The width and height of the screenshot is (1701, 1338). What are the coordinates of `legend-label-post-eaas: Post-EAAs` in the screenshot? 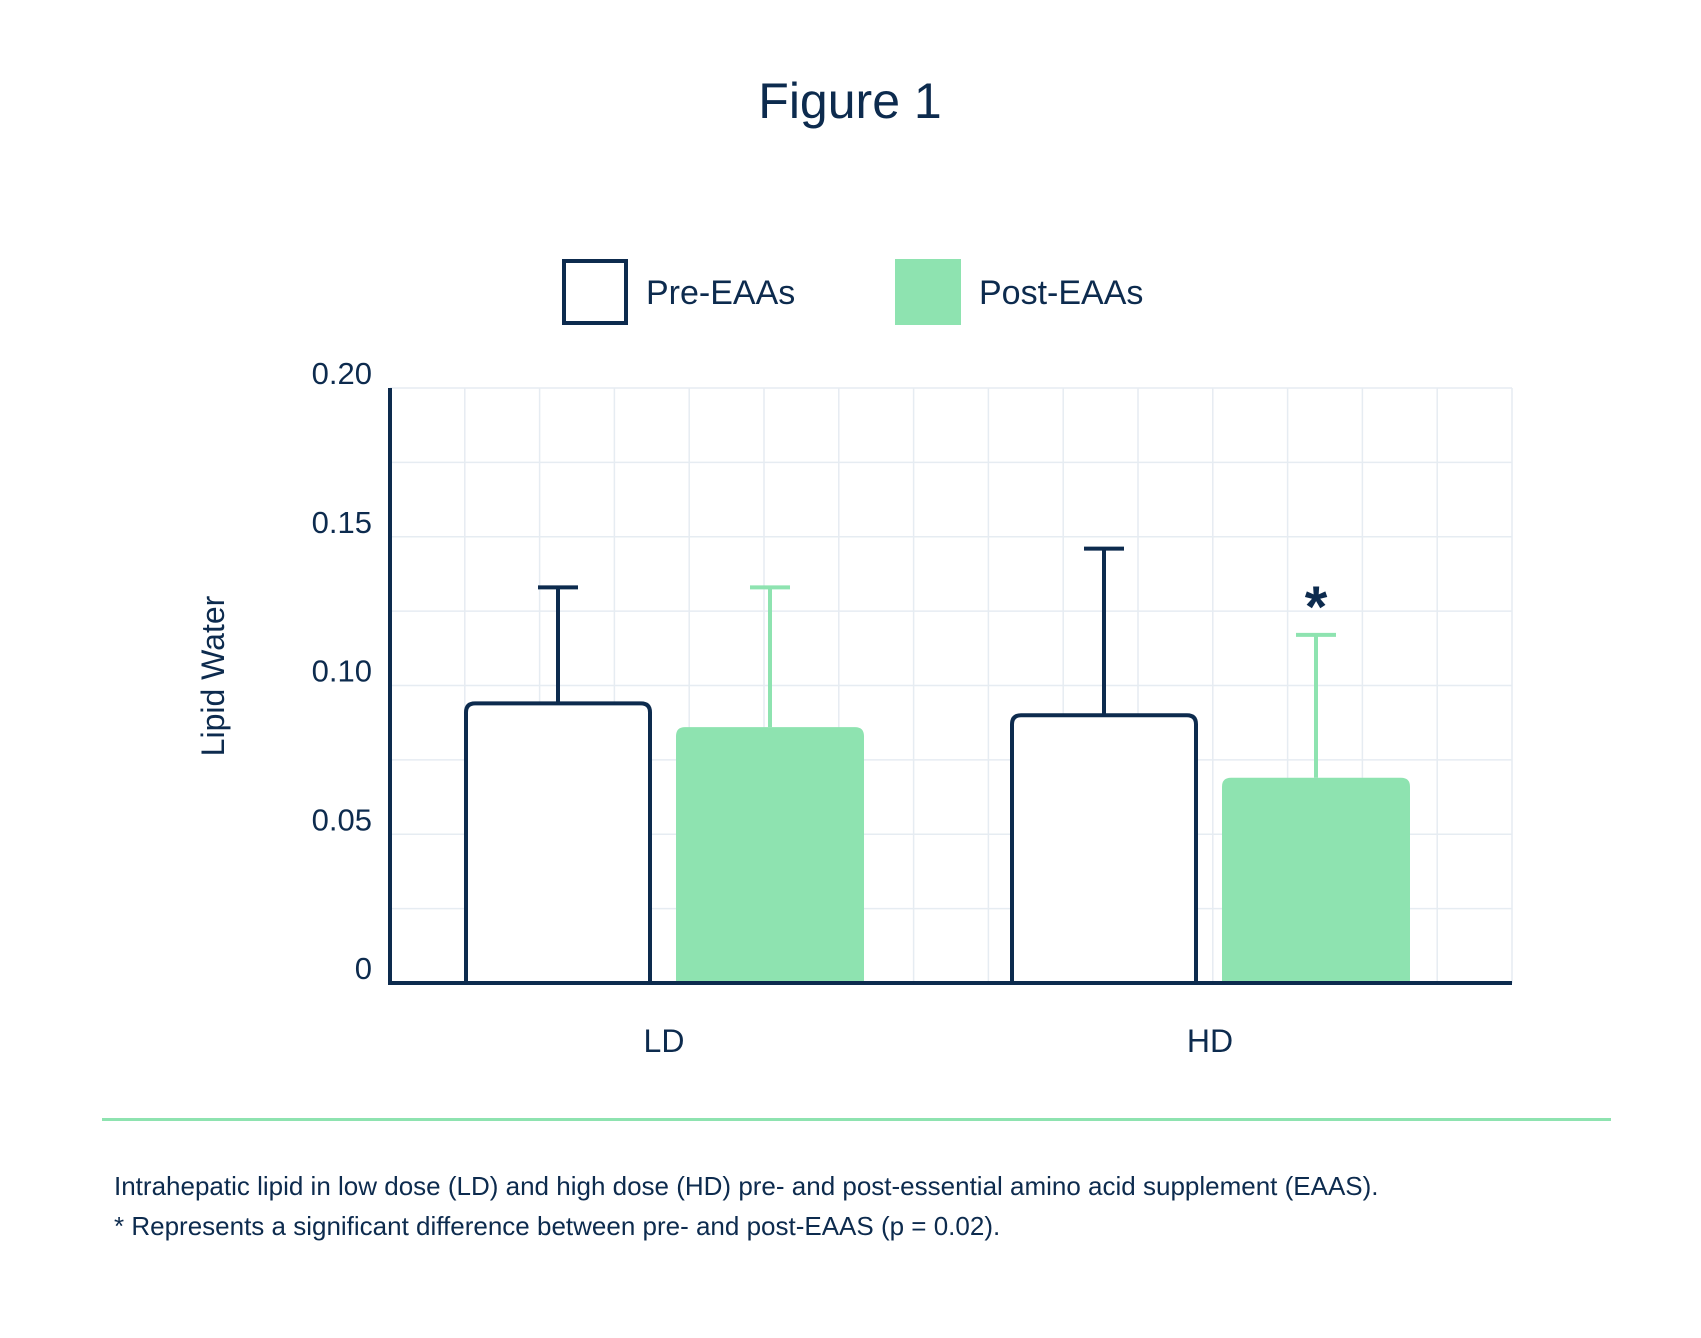 It's located at (1061, 293).